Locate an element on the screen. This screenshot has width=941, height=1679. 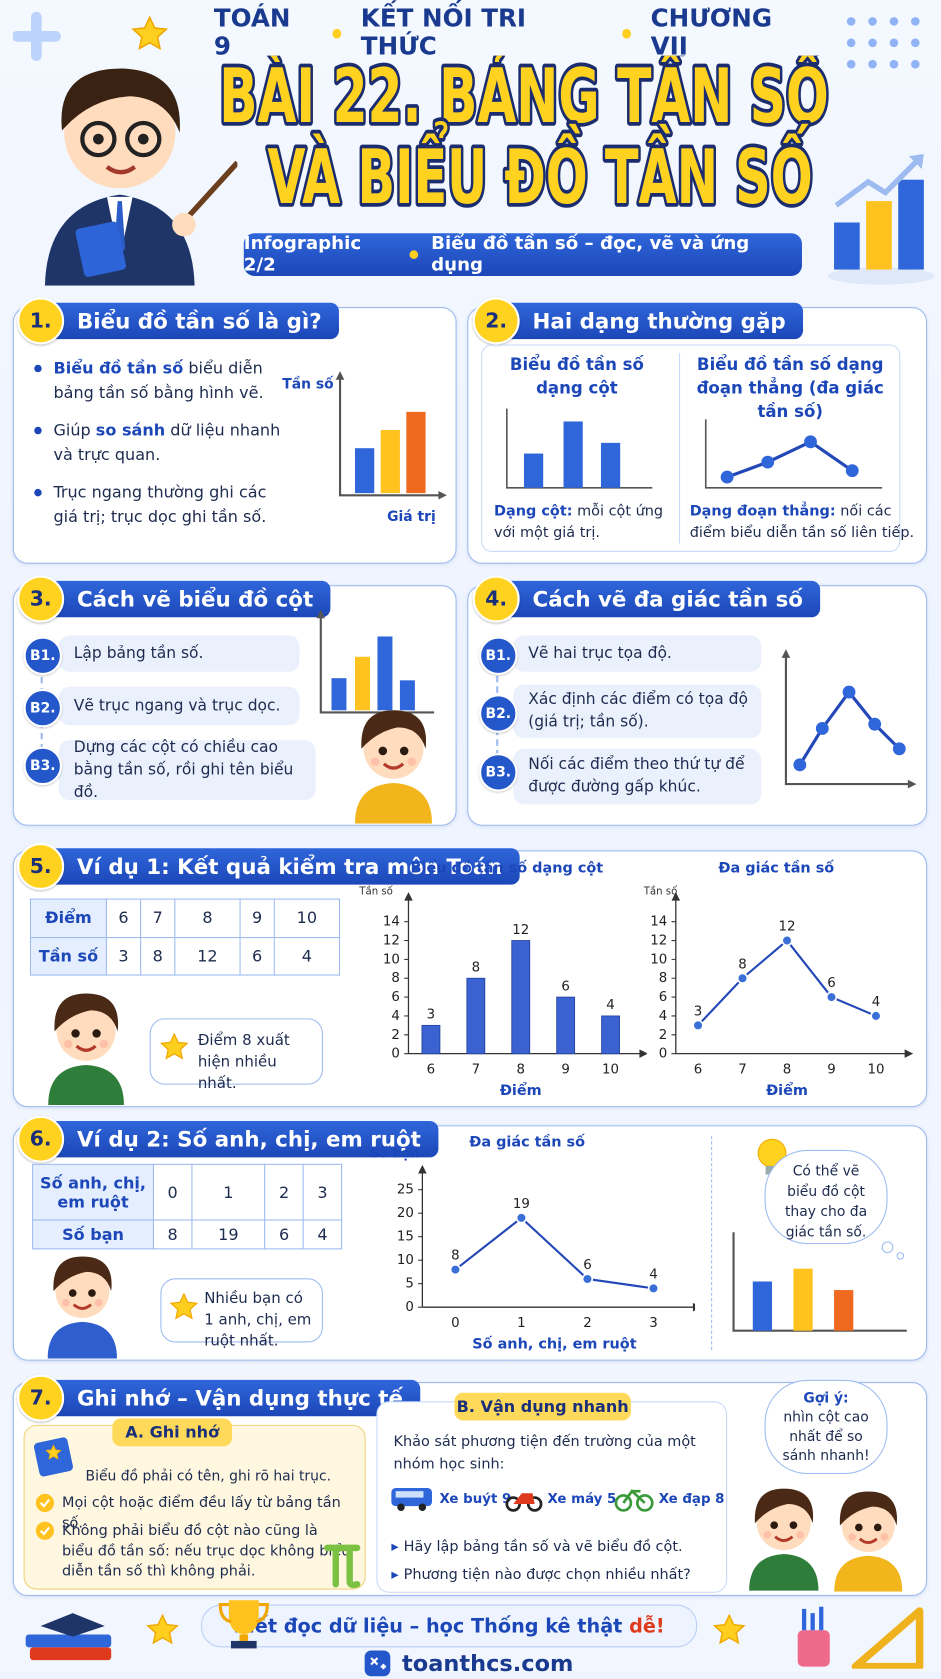
slogan-pill: Biết đọc dữ liệu – học Thống kê thật dễ! is located at coordinates (449, 1626).